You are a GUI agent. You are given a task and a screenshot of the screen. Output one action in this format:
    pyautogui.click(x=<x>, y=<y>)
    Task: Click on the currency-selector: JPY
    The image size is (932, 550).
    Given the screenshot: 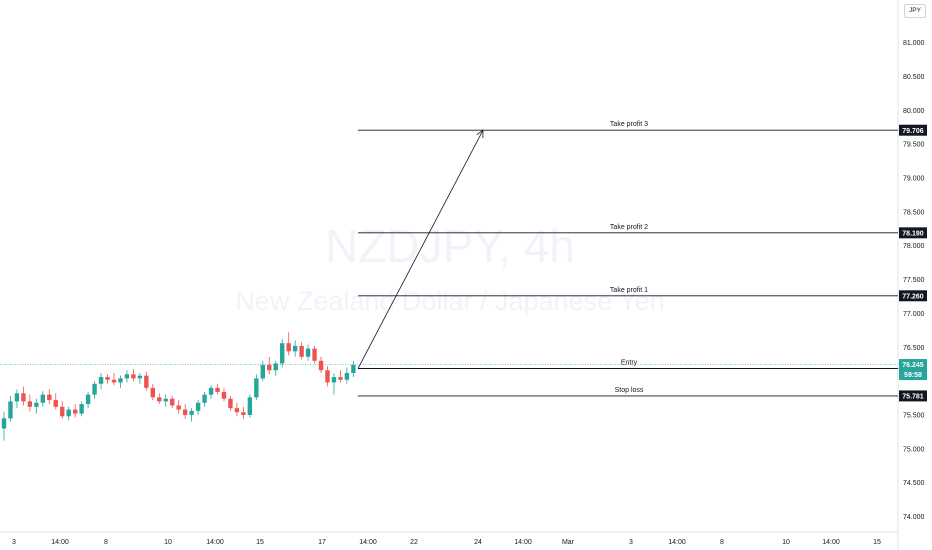 What is the action you would take?
    pyautogui.click(x=915, y=11)
    